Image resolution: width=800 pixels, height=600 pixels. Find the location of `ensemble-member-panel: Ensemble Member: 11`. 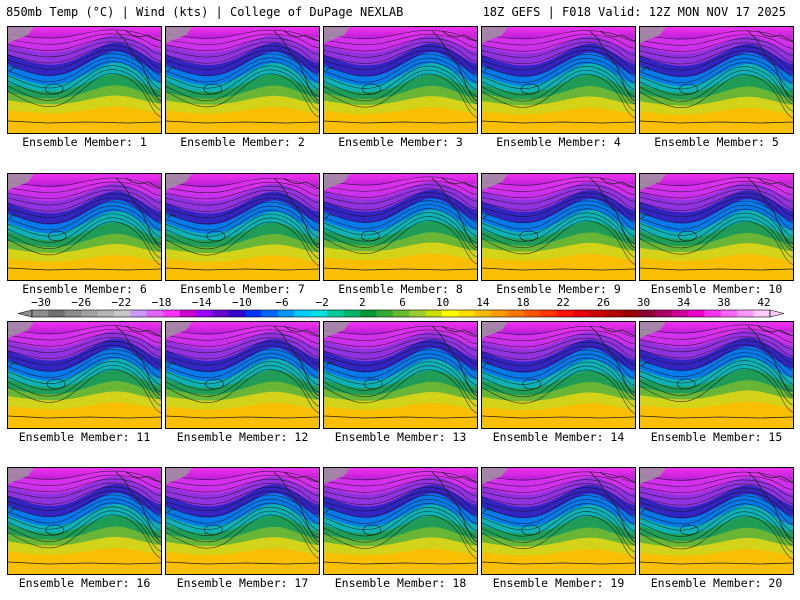

ensemble-member-panel: Ensemble Member: 11 is located at coordinates (84, 382).